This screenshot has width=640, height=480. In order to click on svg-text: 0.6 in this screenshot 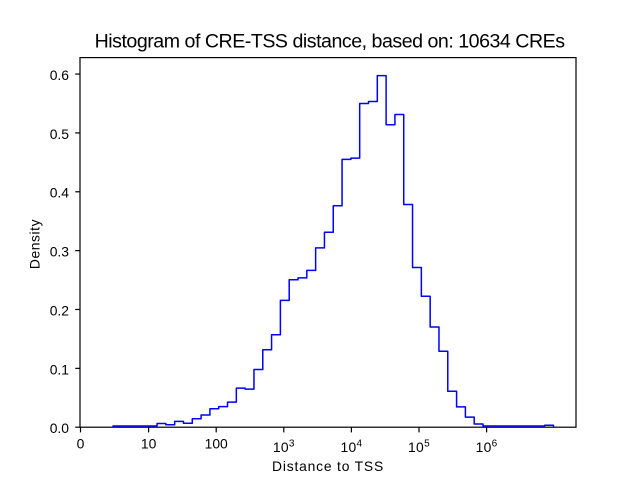, I will do `click(60, 75)`.